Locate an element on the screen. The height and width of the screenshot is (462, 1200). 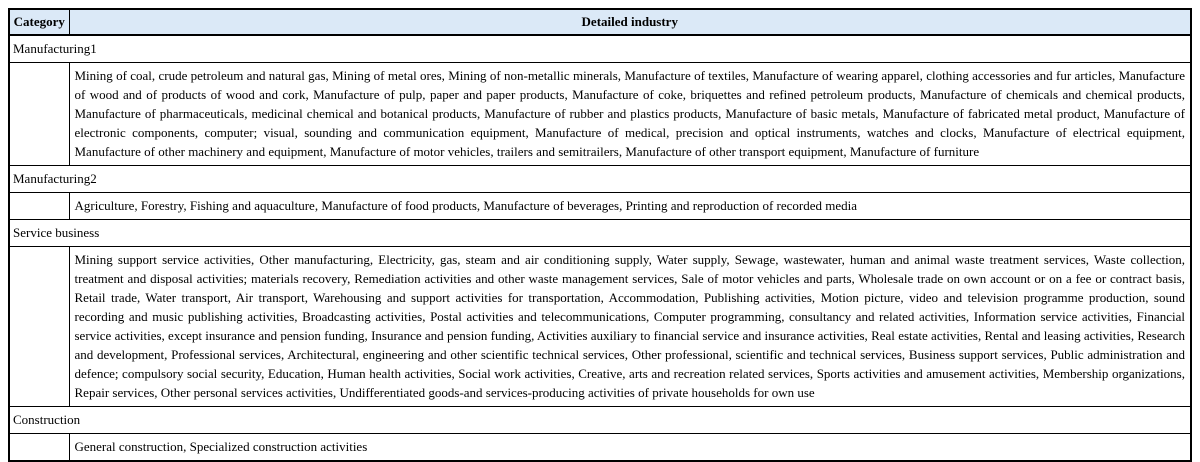
detail-column-header: Detailed industry is located at coordinates (630, 22).